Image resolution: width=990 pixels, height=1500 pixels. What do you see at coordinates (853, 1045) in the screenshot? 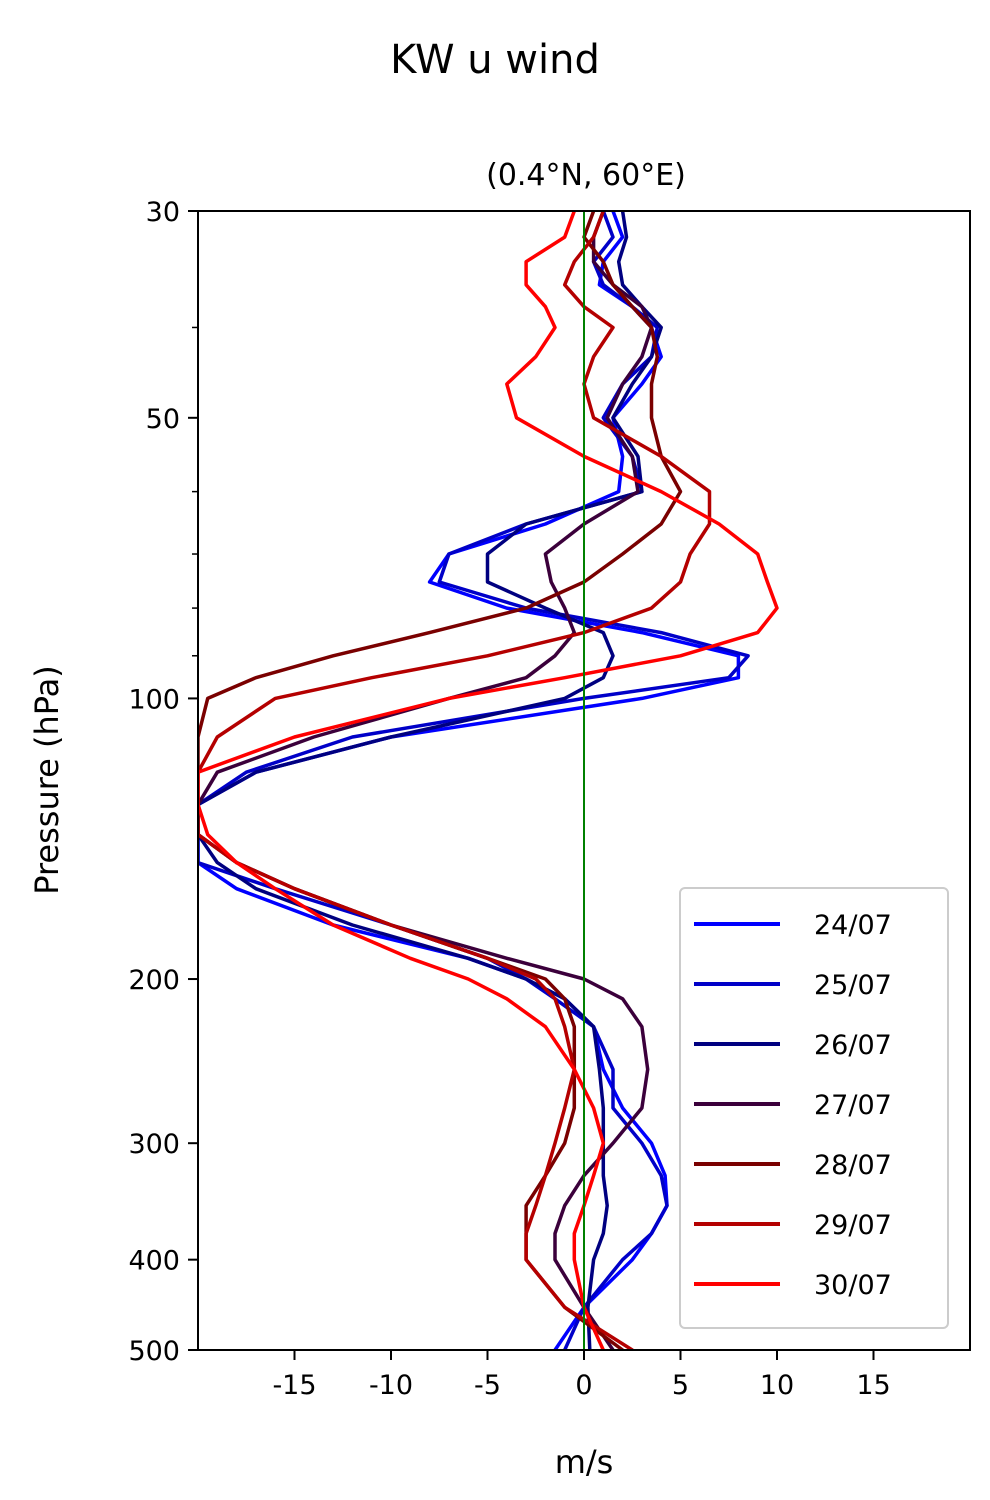
I see `legend-label: 26/07` at bounding box center [853, 1045].